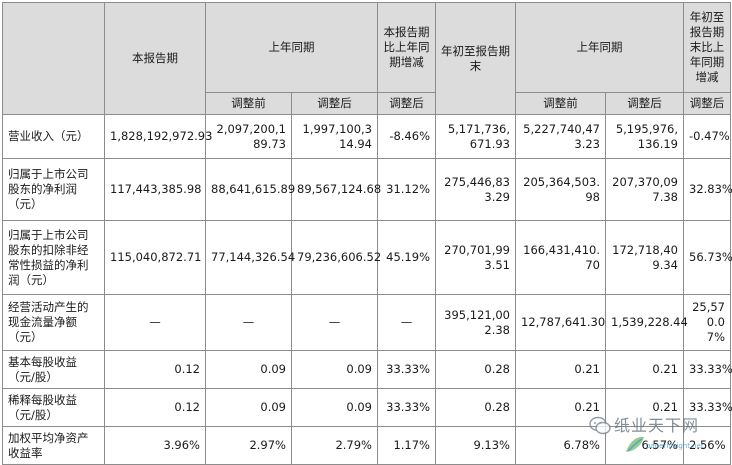  What do you see at coordinates (475, 58) in the screenshot?
I see `header-period-end: 年初至报告期末` at bounding box center [475, 58].